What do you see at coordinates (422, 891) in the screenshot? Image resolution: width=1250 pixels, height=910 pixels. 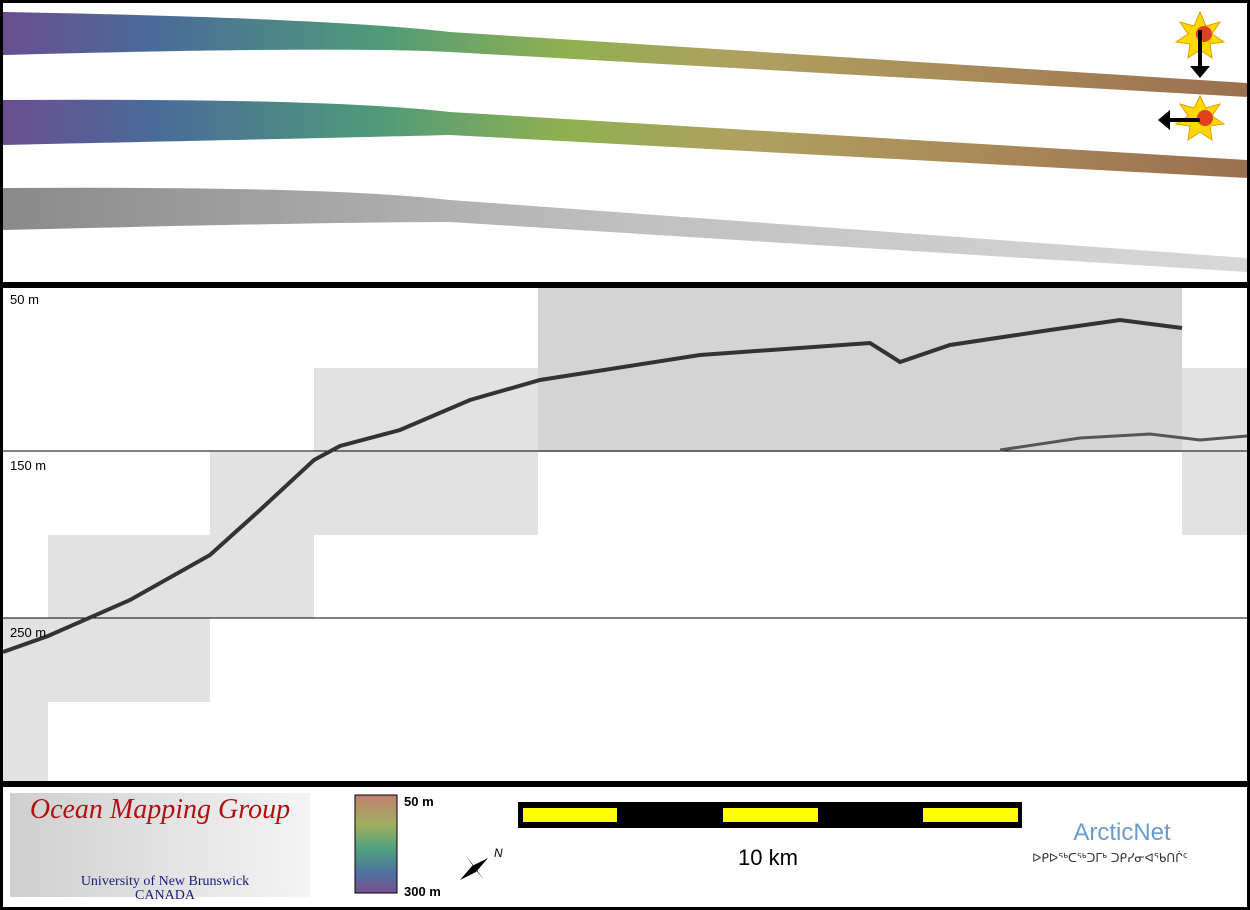 I see `colorbar-label: 300 m` at bounding box center [422, 891].